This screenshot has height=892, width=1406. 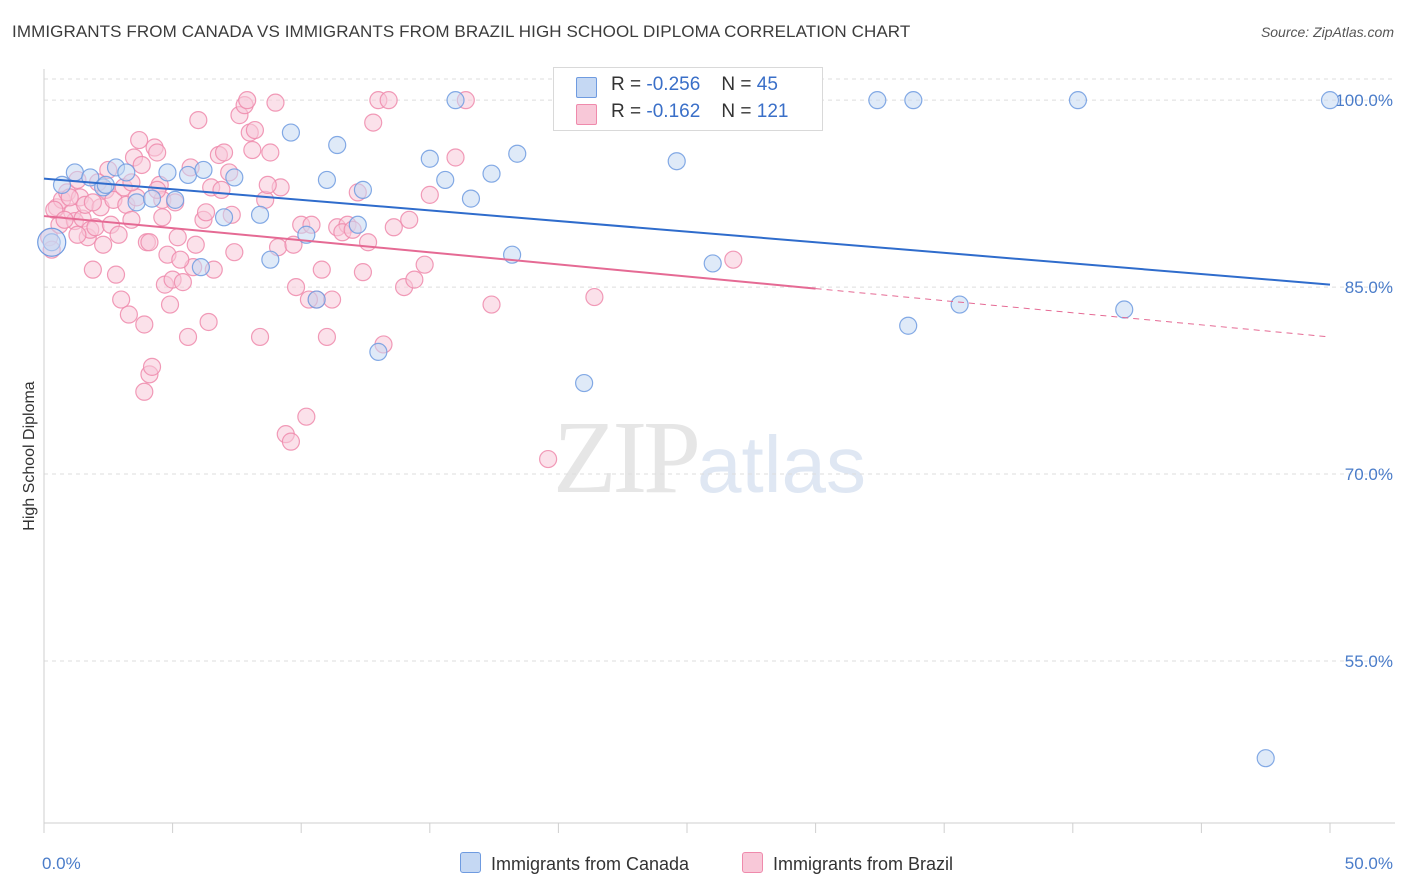 I want to click on y-tick-label: 70.0%, so click(x=1369, y=474).